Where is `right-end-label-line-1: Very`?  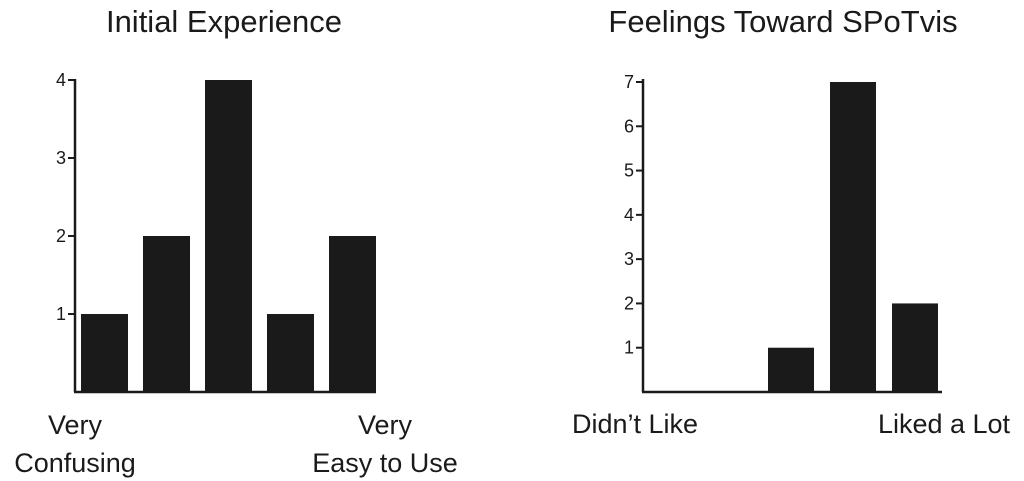 right-end-label-line-1: Very is located at coordinates (385, 425).